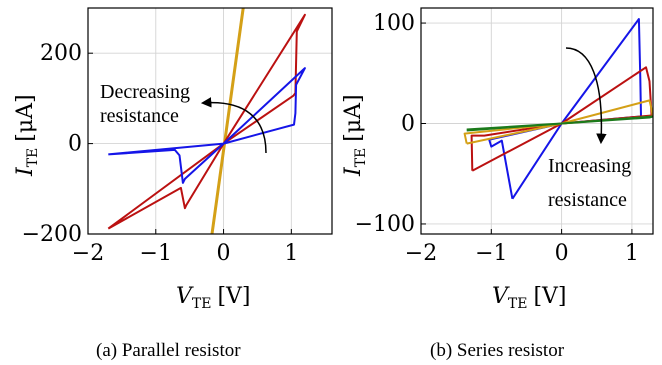 The image size is (662, 365). I want to click on y-tick-label: 200, so click(61, 53).